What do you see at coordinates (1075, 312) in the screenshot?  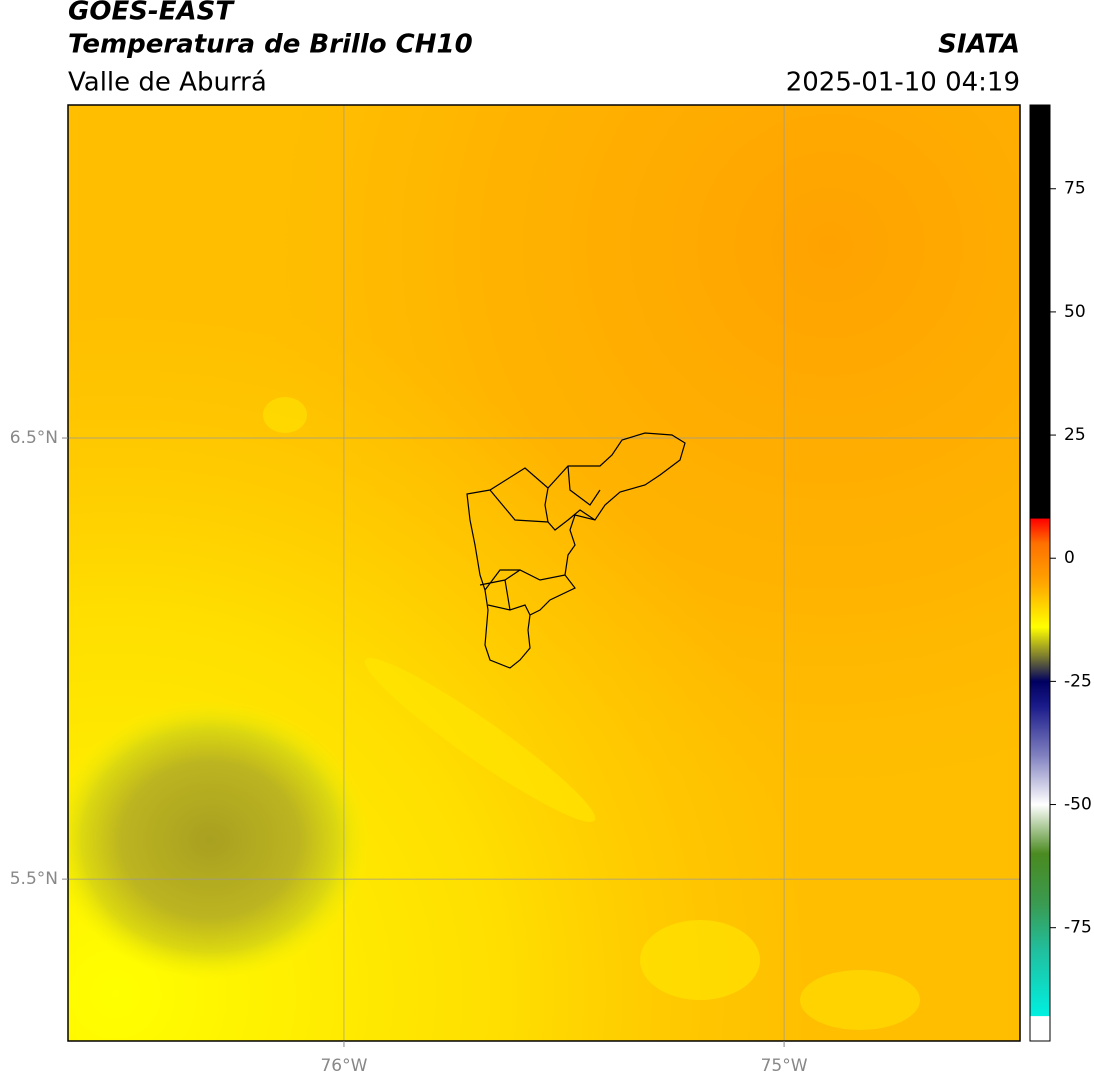 I see `colorbar-tick-label: 50` at bounding box center [1075, 312].